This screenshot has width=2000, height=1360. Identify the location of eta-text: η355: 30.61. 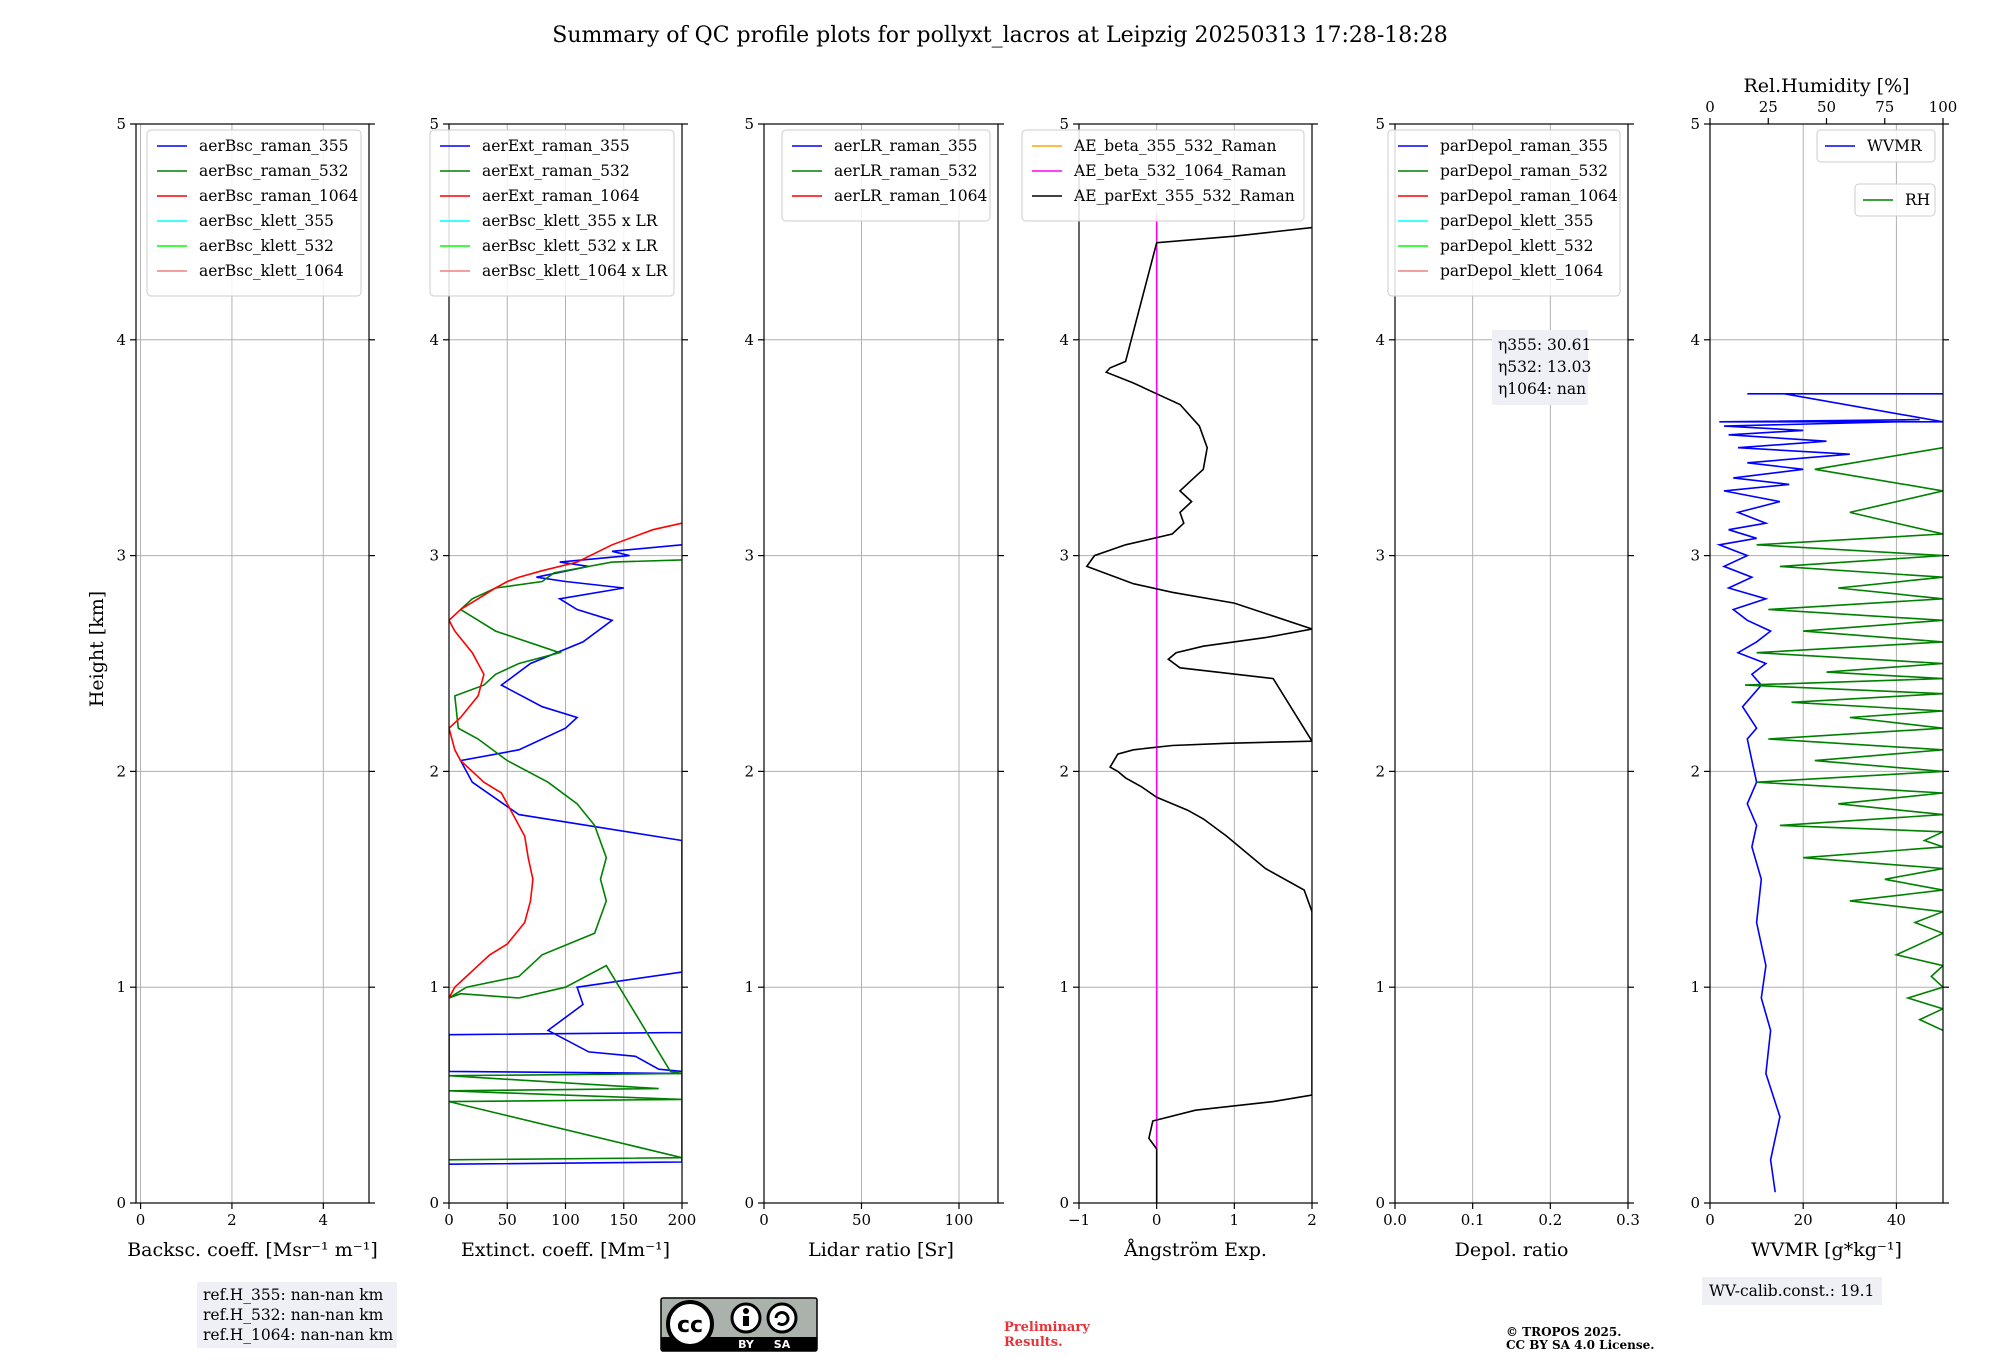
(1544, 345).